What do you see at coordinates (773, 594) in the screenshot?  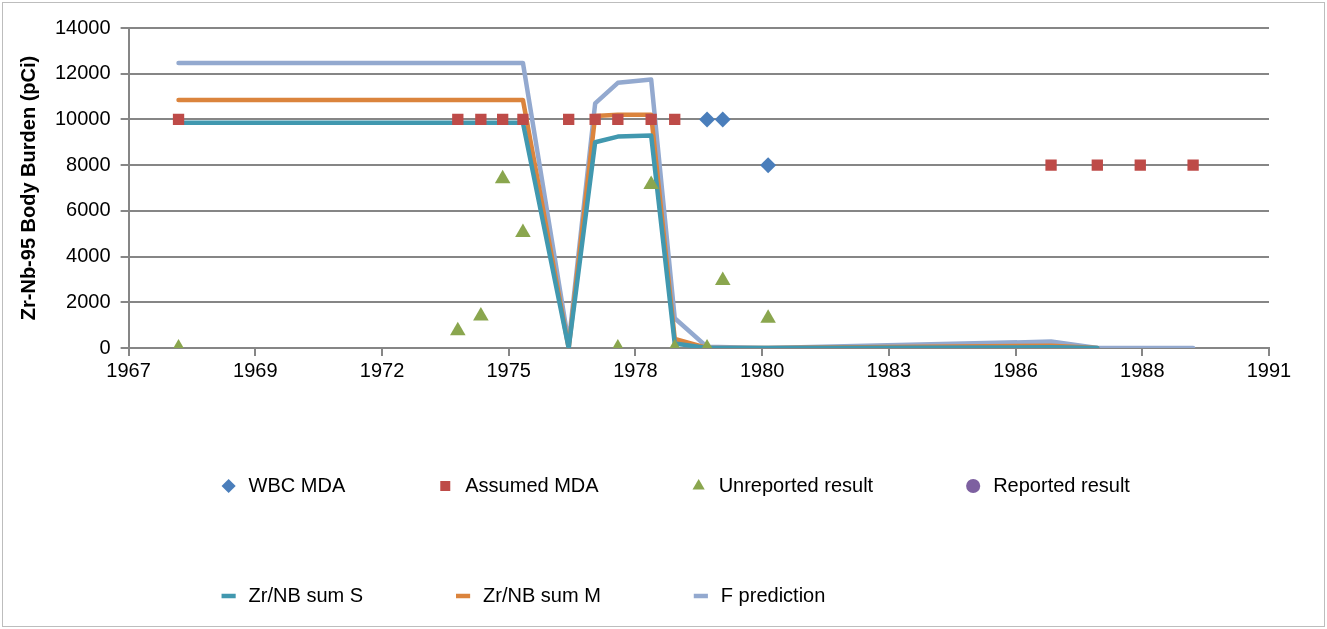 I see `legend-label: F prediction` at bounding box center [773, 594].